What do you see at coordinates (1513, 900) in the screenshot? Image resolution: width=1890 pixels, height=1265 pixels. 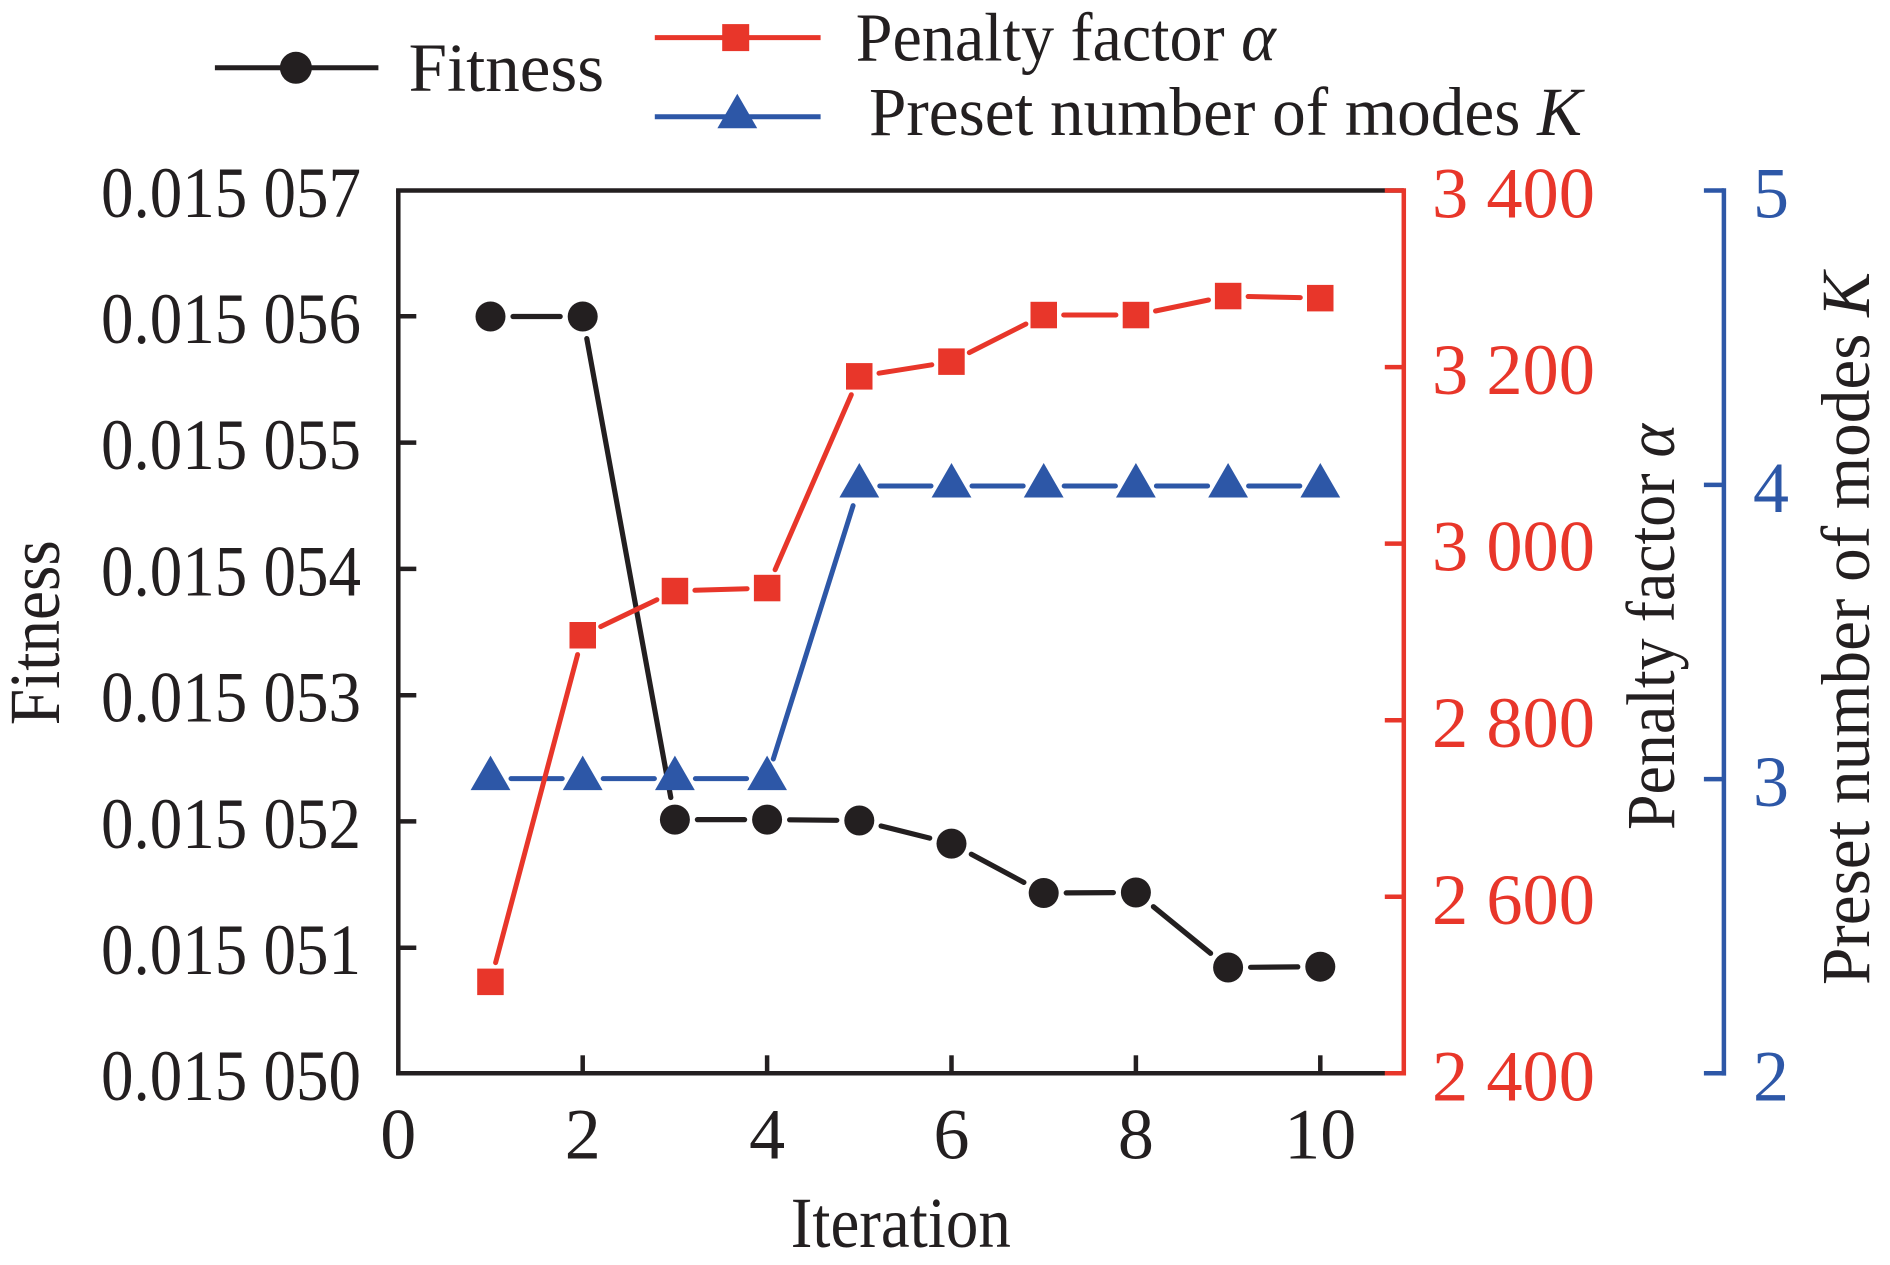 I see `svg-text: 2 600` at bounding box center [1513, 900].